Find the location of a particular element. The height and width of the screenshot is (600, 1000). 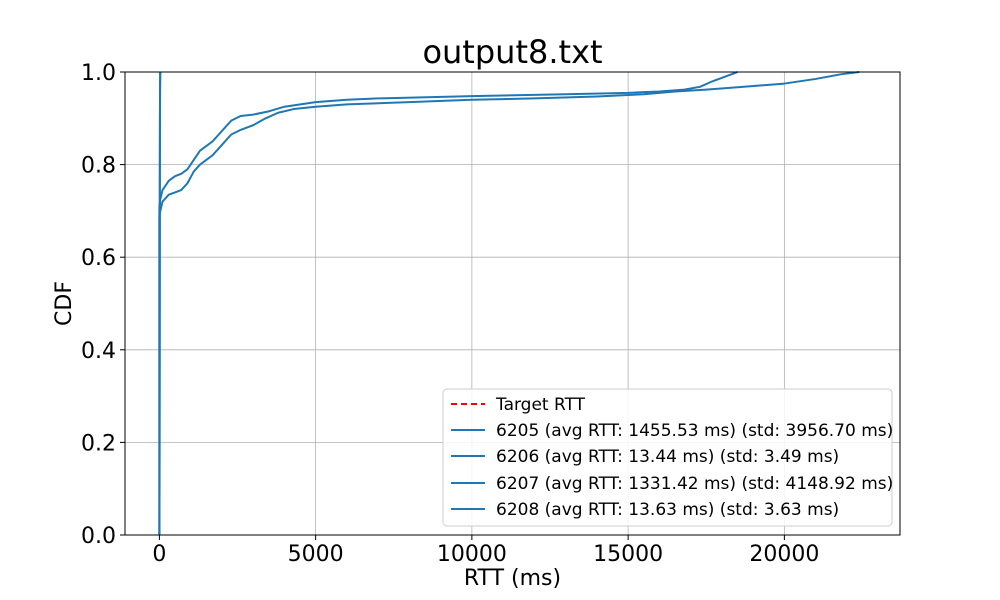

y-tick-label: 0.2 is located at coordinates (98, 443).